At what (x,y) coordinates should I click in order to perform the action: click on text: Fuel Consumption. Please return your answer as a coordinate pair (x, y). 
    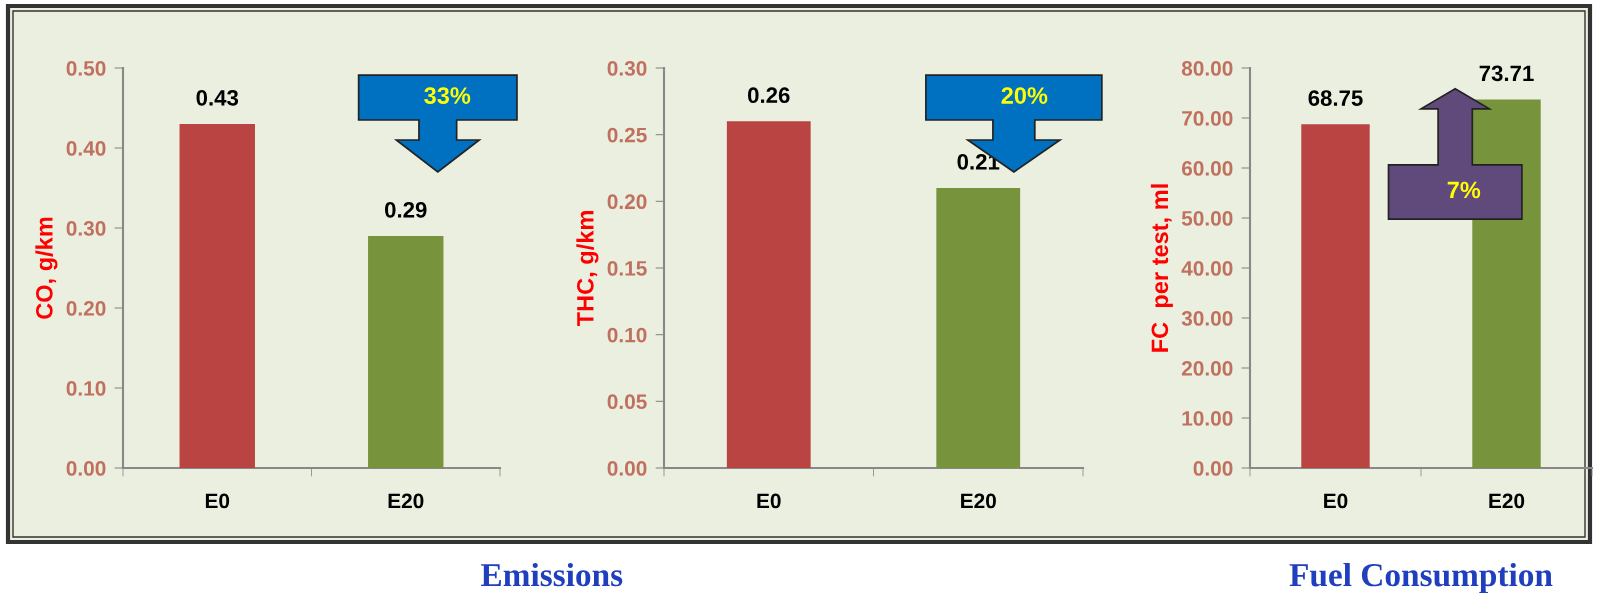
    Looking at the image, I should click on (1421, 578).